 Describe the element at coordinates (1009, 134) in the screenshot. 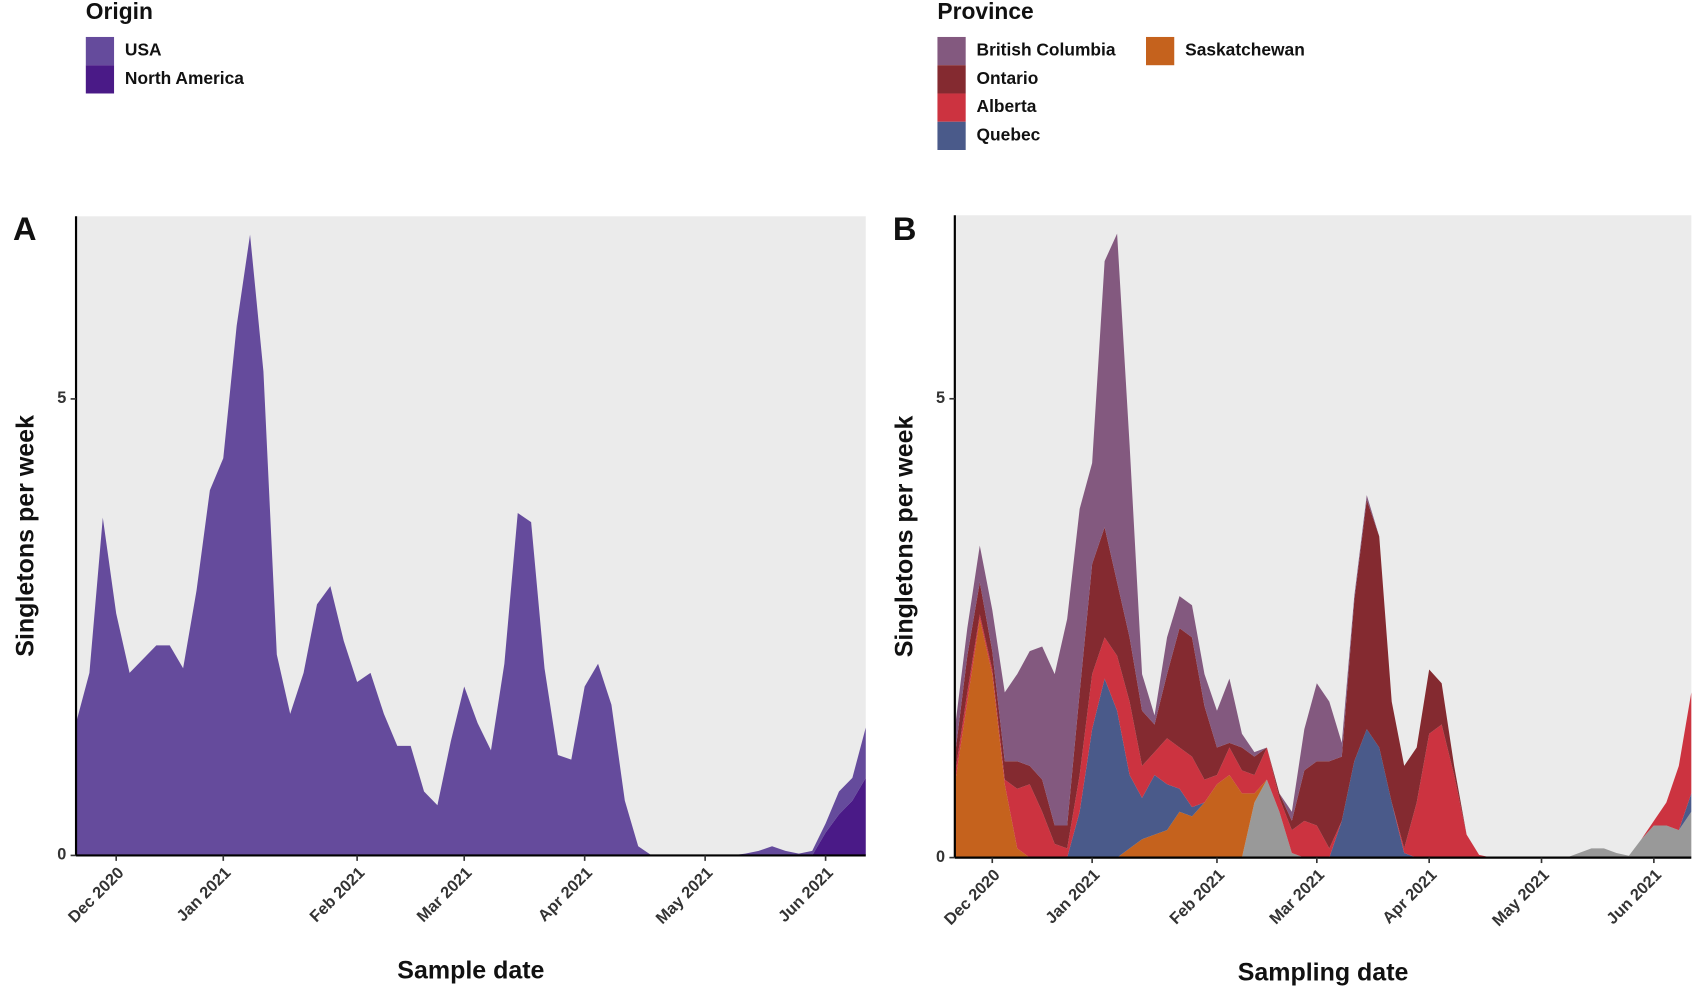

I see `legend-label: Quebec` at that location.